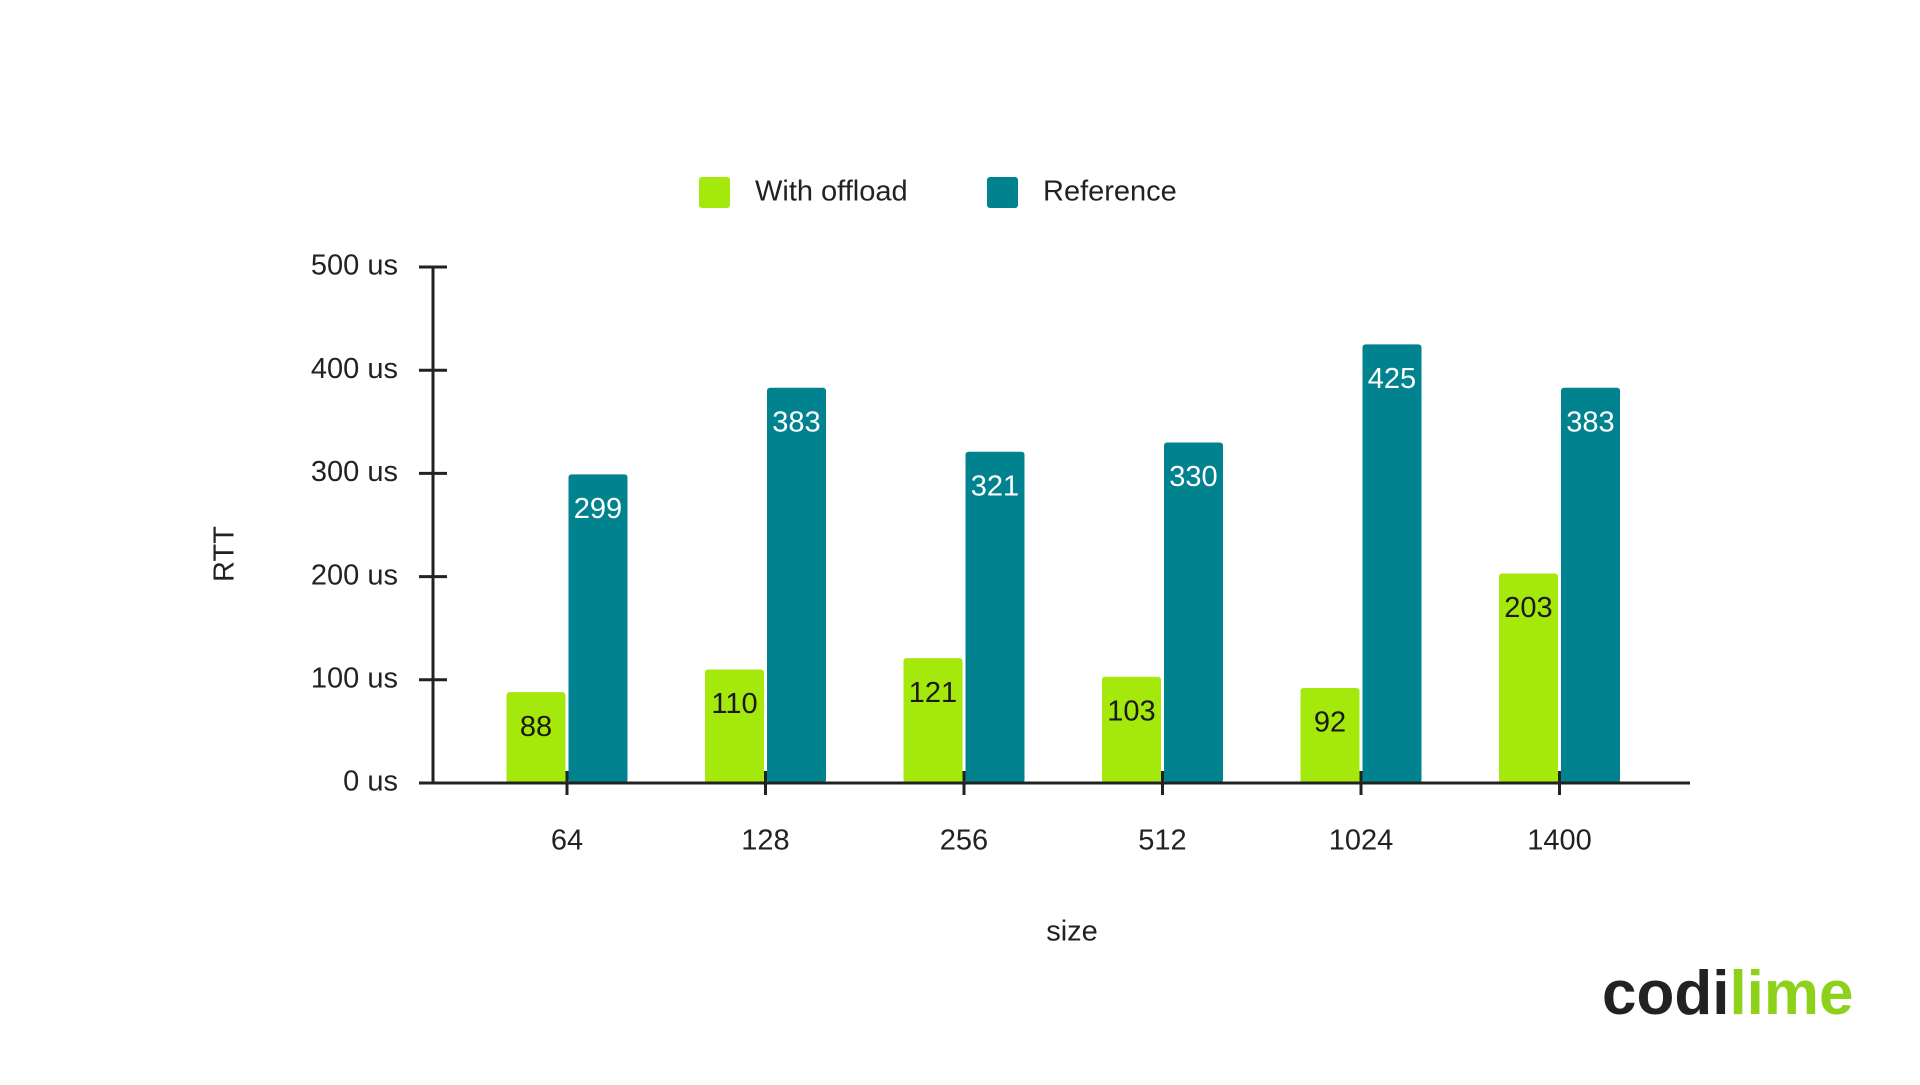 The height and width of the screenshot is (1085, 1920). What do you see at coordinates (567, 841) in the screenshot?
I see `x-tick-label: 64` at bounding box center [567, 841].